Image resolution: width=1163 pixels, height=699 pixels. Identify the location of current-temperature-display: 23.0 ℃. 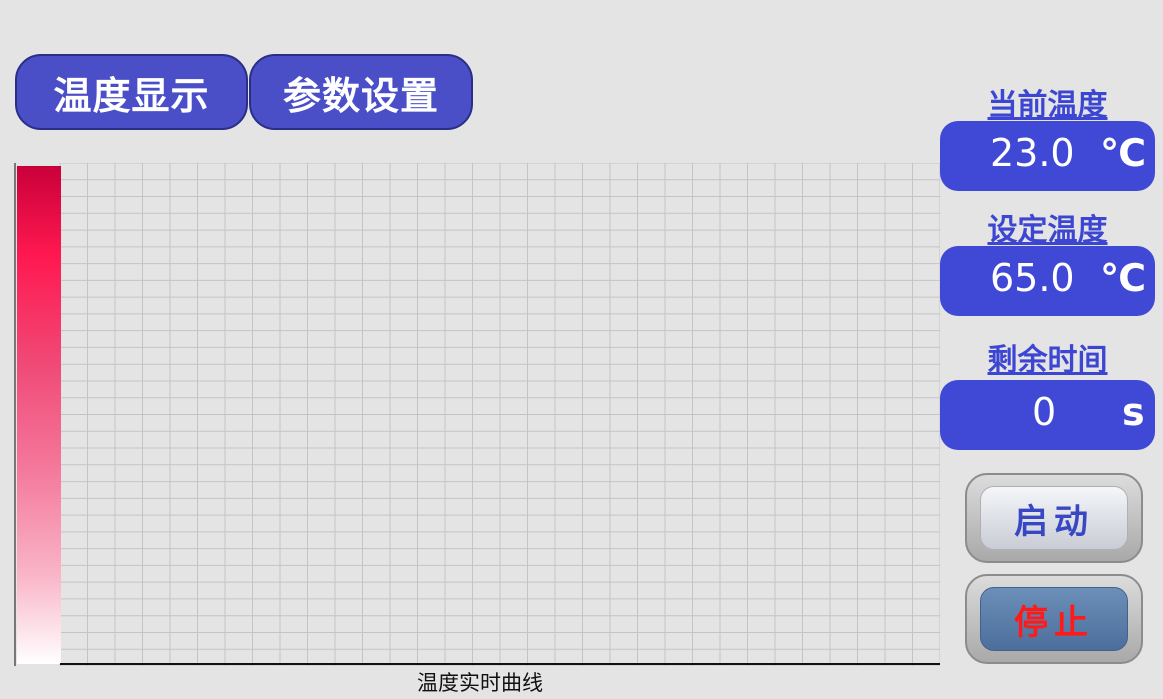
(1047, 156).